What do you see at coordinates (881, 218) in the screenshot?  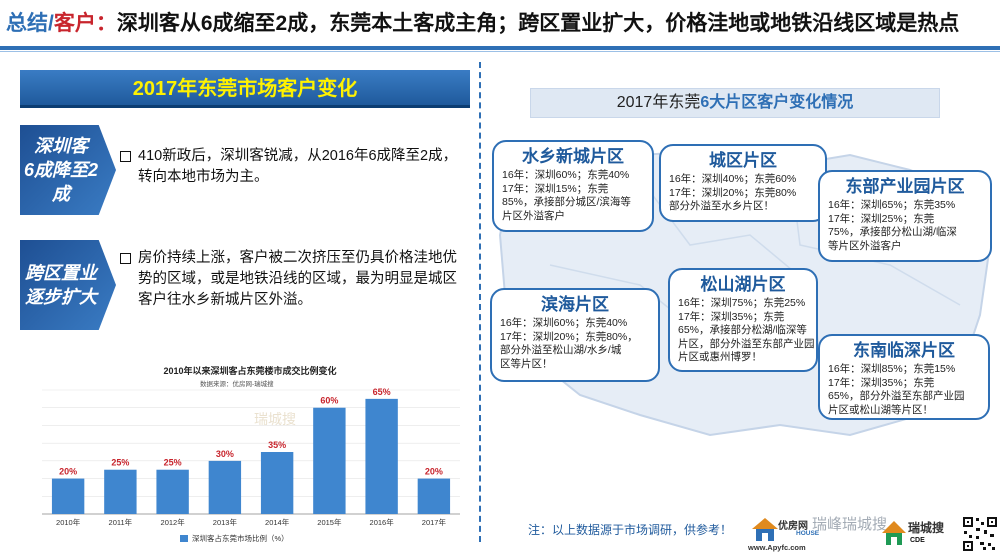 I see `area-card-line: 17年：深圳25%；东莞` at bounding box center [881, 218].